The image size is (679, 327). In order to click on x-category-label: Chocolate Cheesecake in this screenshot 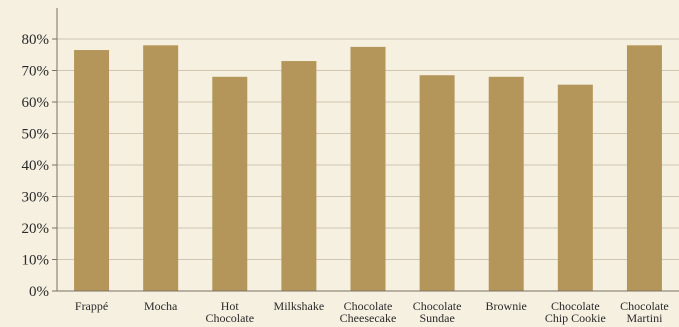, I will do `click(368, 312)`.